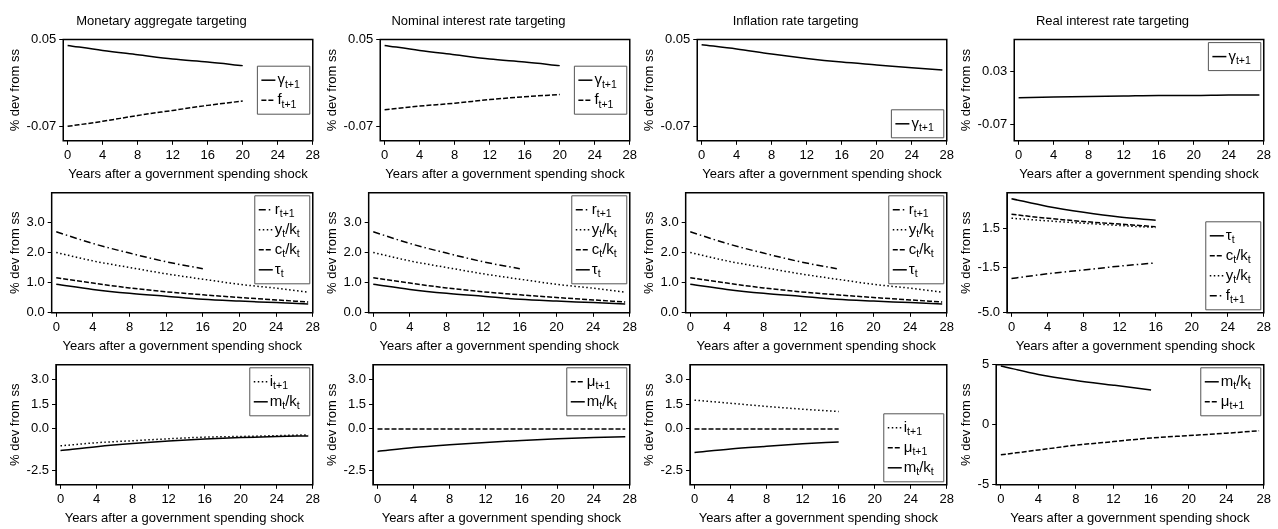 Image resolution: width=1278 pixels, height=529 pixels. Describe the element at coordinates (1018, 155) in the screenshot. I see `x-tick-label: 0` at that location.